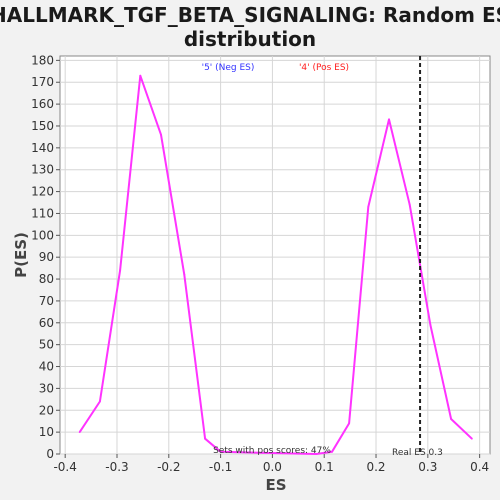  What do you see at coordinates (228, 68) in the screenshot?
I see `legend-neg-es: '5' (Neg ES)` at bounding box center [228, 68].